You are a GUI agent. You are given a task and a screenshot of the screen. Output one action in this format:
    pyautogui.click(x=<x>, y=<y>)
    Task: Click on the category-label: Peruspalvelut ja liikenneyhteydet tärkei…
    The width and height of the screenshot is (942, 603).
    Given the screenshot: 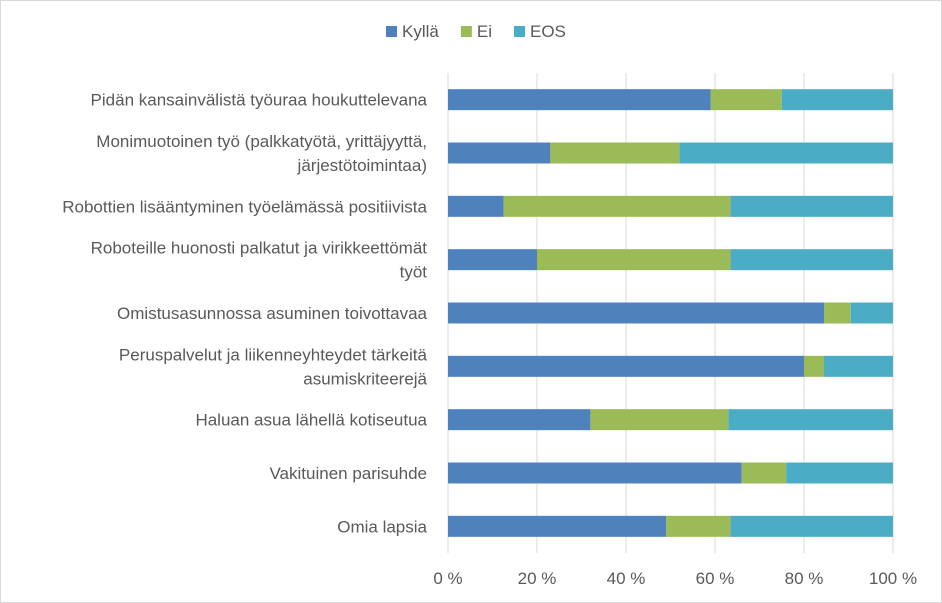 What is the action you would take?
    pyautogui.click(x=273, y=354)
    